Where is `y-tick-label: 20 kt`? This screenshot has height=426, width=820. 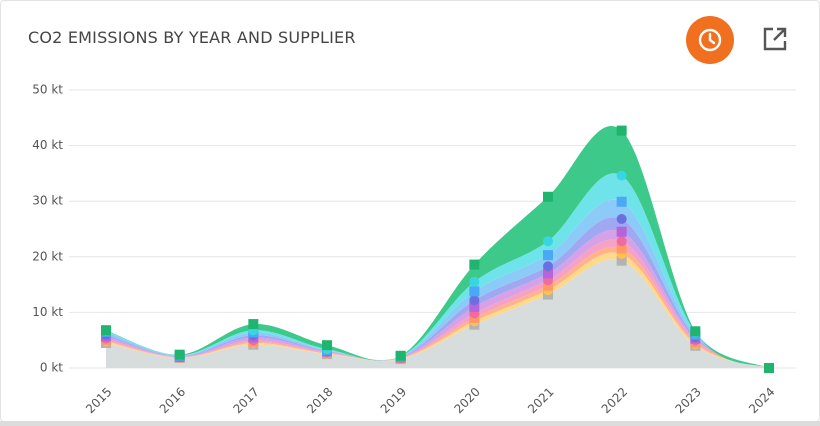
y-tick-label: 20 kt is located at coordinates (47, 256).